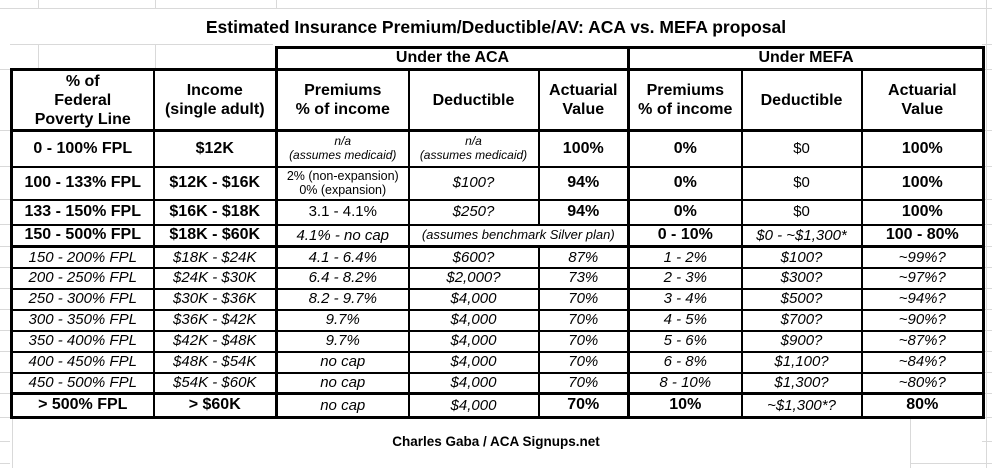 Image resolution: width=992 pixels, height=468 pixels. I want to click on group-header-mefa: Under MEFA, so click(806, 58).